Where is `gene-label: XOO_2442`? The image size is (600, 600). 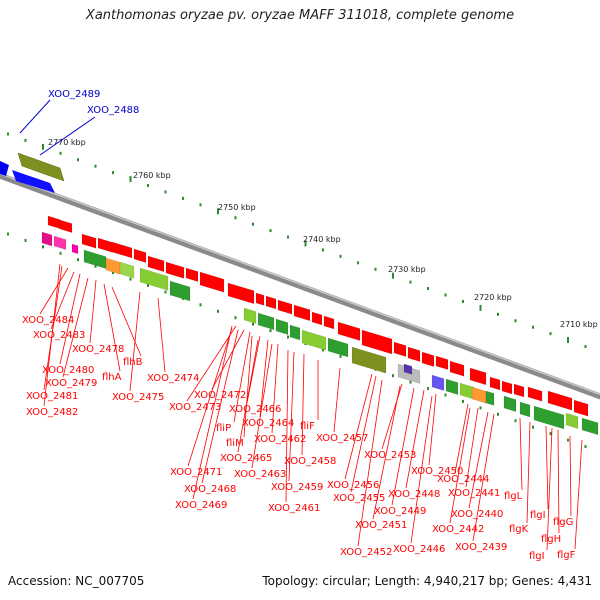
gene-label: XOO_2442 is located at coordinates (458, 529).